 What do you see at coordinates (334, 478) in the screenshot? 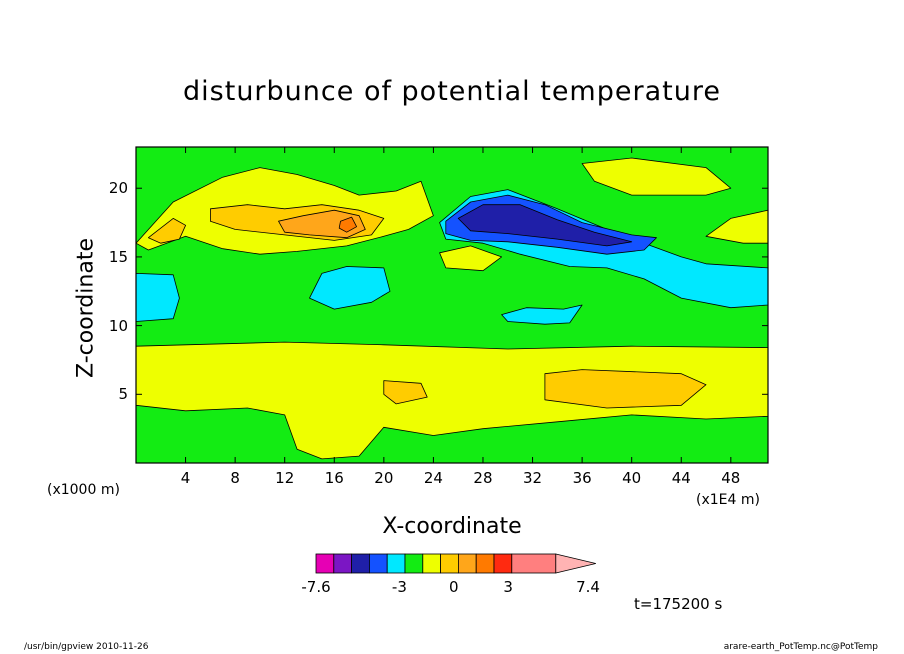
I see `x-tick-label: 16` at bounding box center [334, 478].